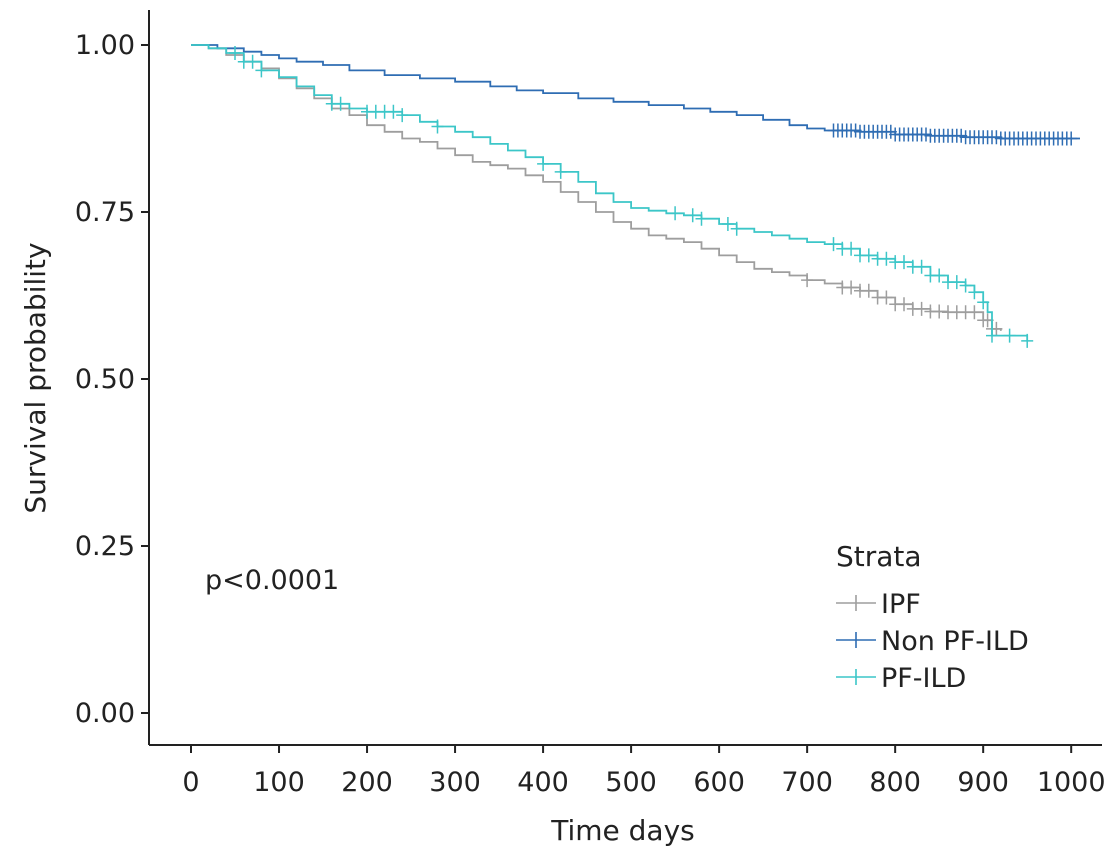  Describe the element at coordinates (878, 604) in the screenshot. I see `legend-entry-ipf: IPF` at that location.